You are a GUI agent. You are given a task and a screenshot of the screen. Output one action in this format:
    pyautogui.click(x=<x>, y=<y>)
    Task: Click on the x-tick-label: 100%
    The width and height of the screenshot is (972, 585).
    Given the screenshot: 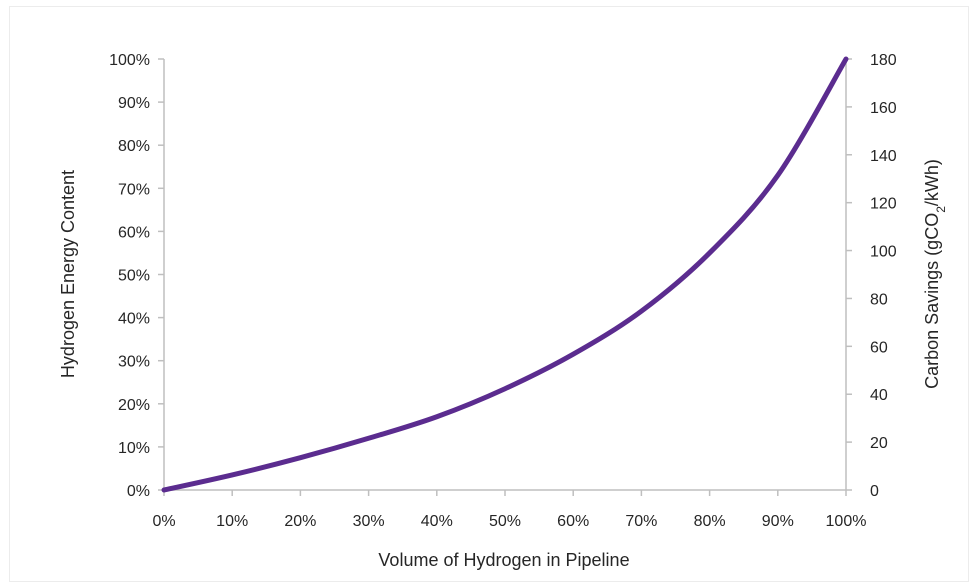 What is the action you would take?
    pyautogui.click(x=846, y=521)
    